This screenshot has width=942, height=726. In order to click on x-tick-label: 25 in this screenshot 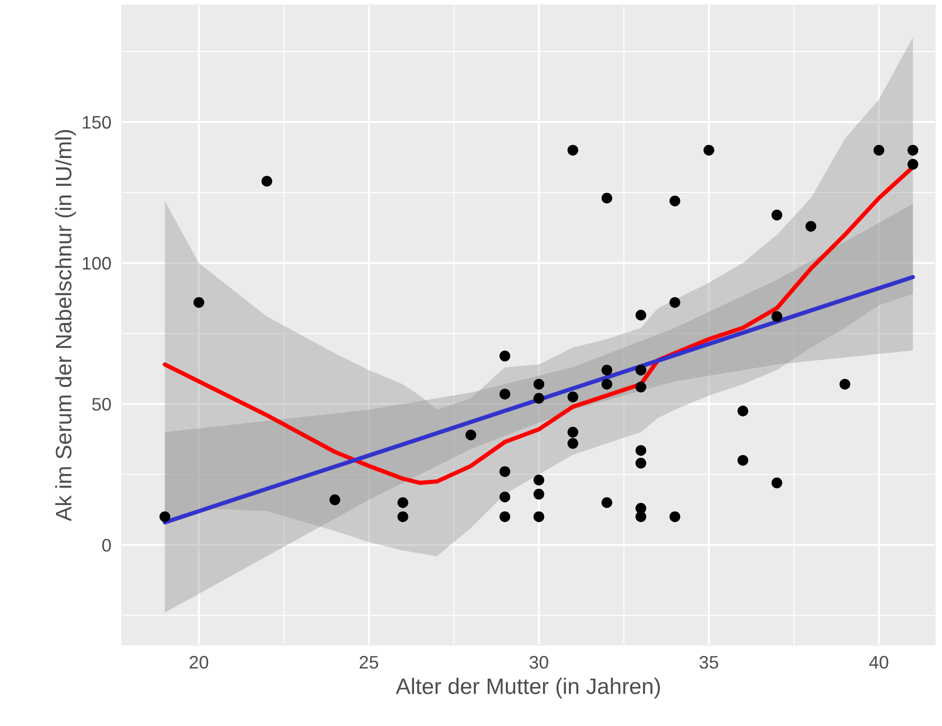, I will do `click(369, 662)`.